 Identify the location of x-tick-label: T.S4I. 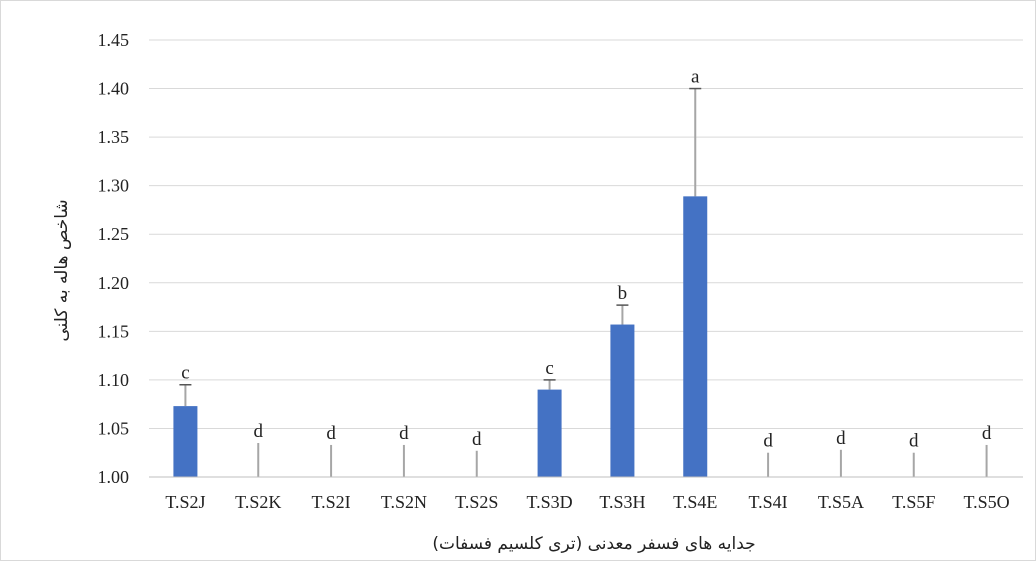
(767, 502).